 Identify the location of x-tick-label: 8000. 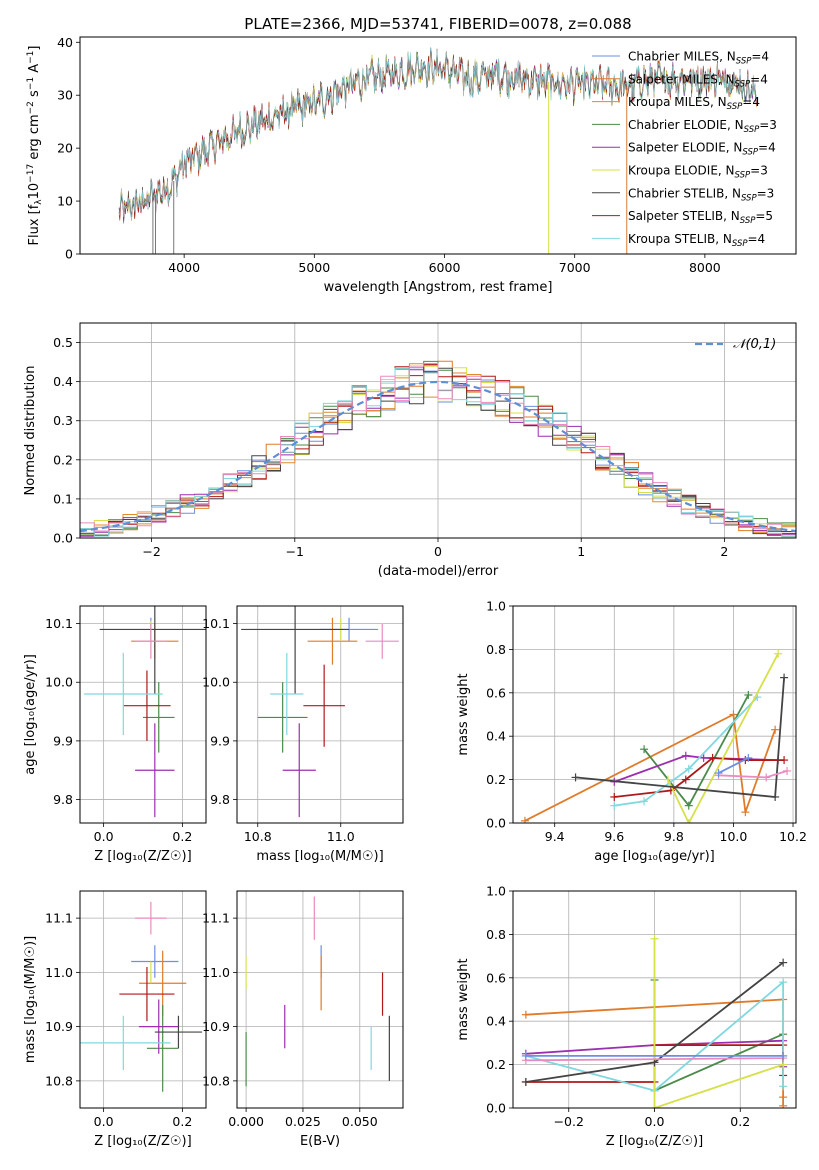
(705, 267).